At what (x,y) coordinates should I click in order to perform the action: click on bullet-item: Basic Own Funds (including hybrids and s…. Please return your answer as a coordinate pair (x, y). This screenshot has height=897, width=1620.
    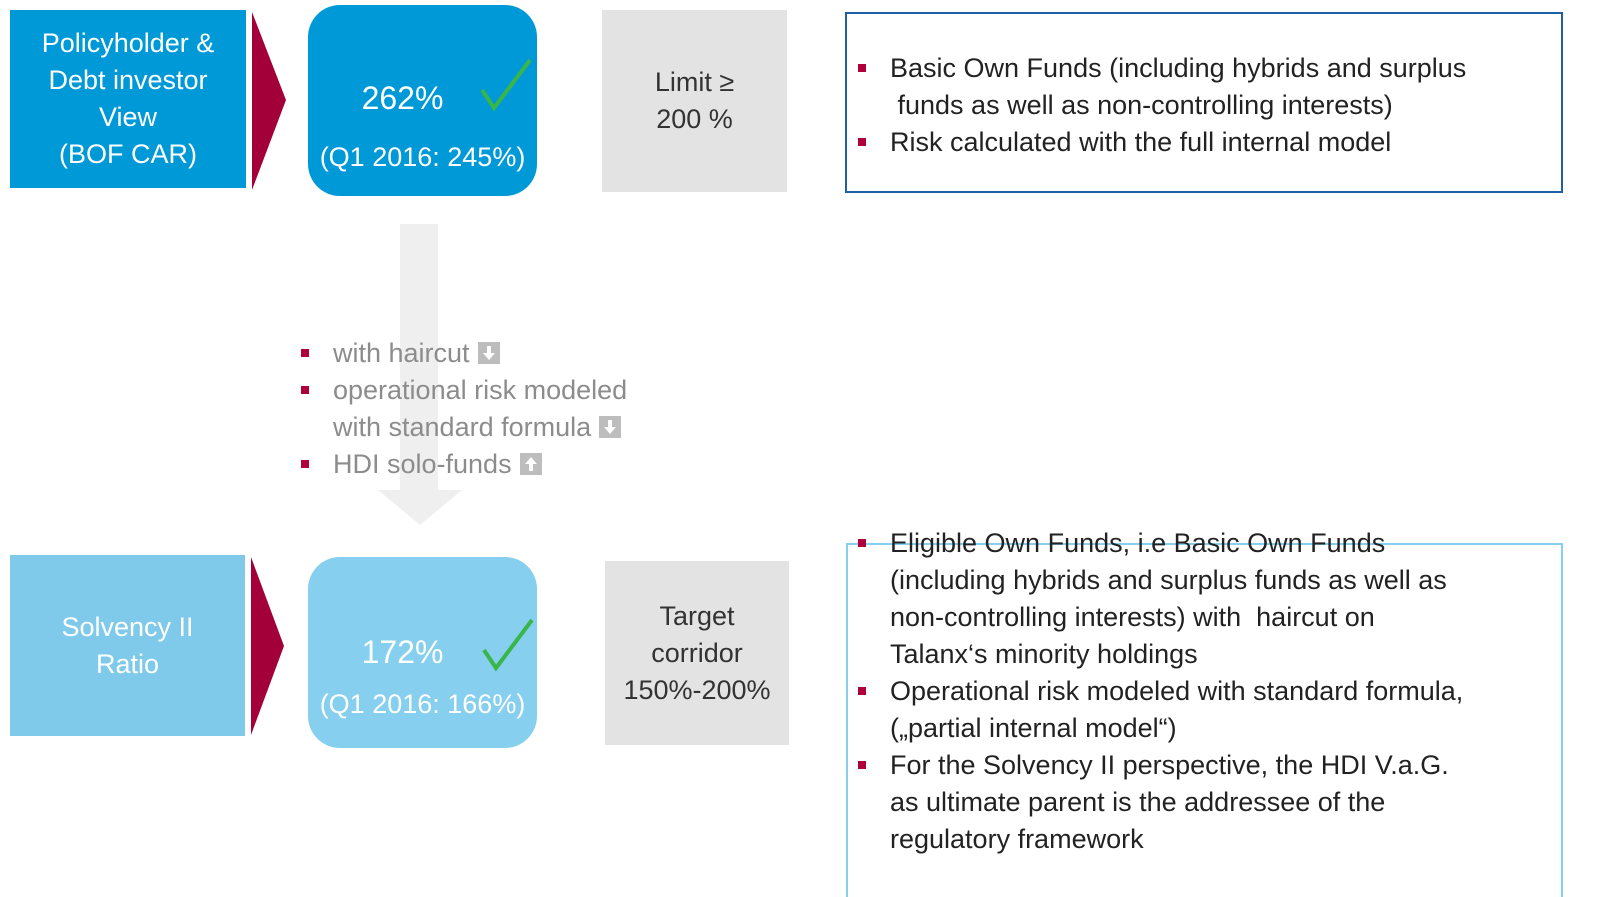
    Looking at the image, I should click on (1162, 87).